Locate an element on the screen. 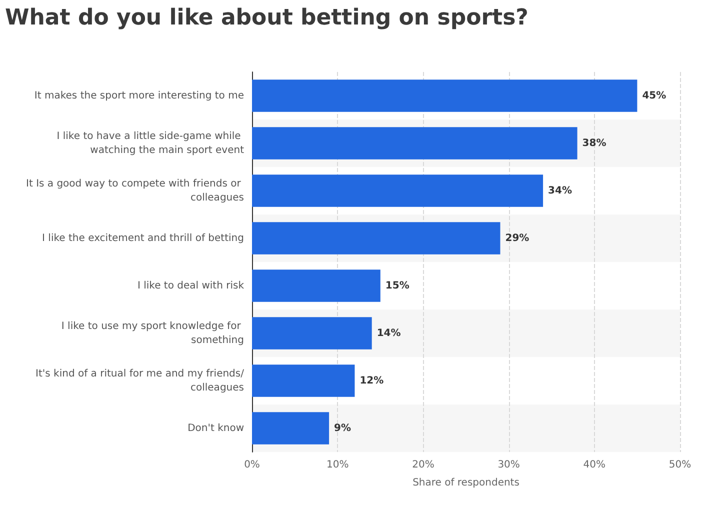 The height and width of the screenshot is (516, 715). data-label: 38% is located at coordinates (594, 143).